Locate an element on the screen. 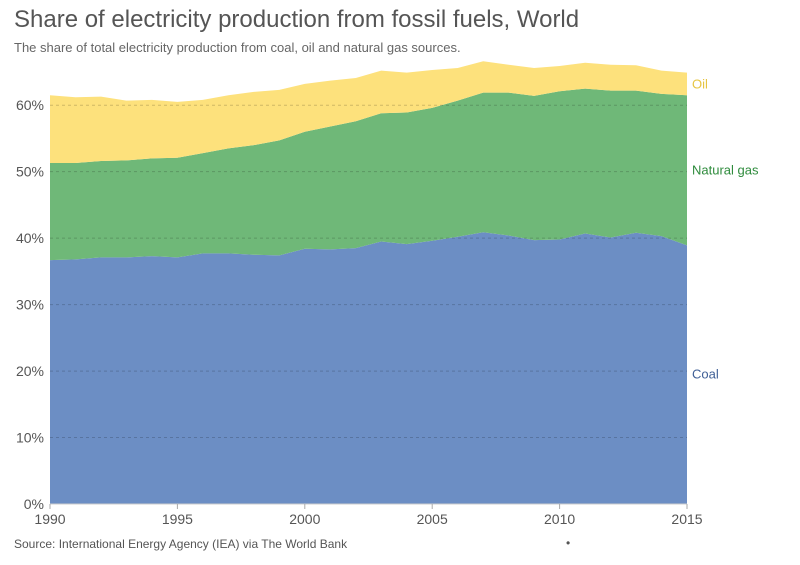  x-tick-label: 2000 is located at coordinates (304, 519).